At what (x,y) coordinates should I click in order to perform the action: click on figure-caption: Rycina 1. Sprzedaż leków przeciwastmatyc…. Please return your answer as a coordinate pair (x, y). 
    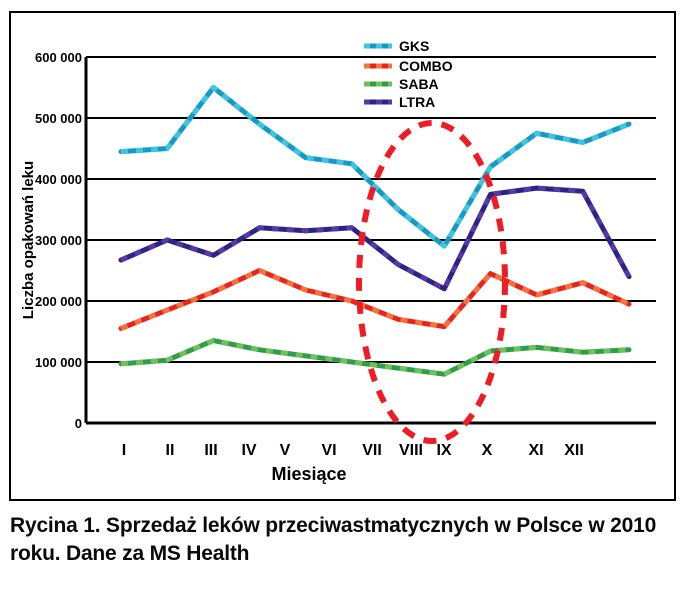
    Looking at the image, I should click on (333, 539).